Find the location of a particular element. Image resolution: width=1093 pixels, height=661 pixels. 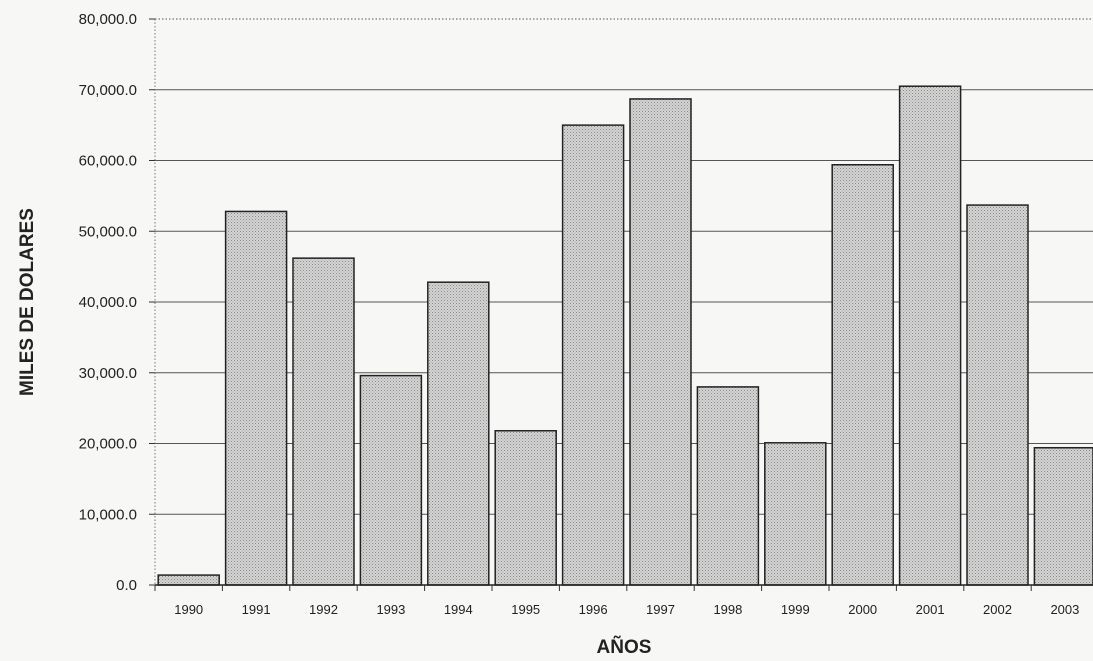

x-tick-label-1995: 1995 is located at coordinates (525, 609).